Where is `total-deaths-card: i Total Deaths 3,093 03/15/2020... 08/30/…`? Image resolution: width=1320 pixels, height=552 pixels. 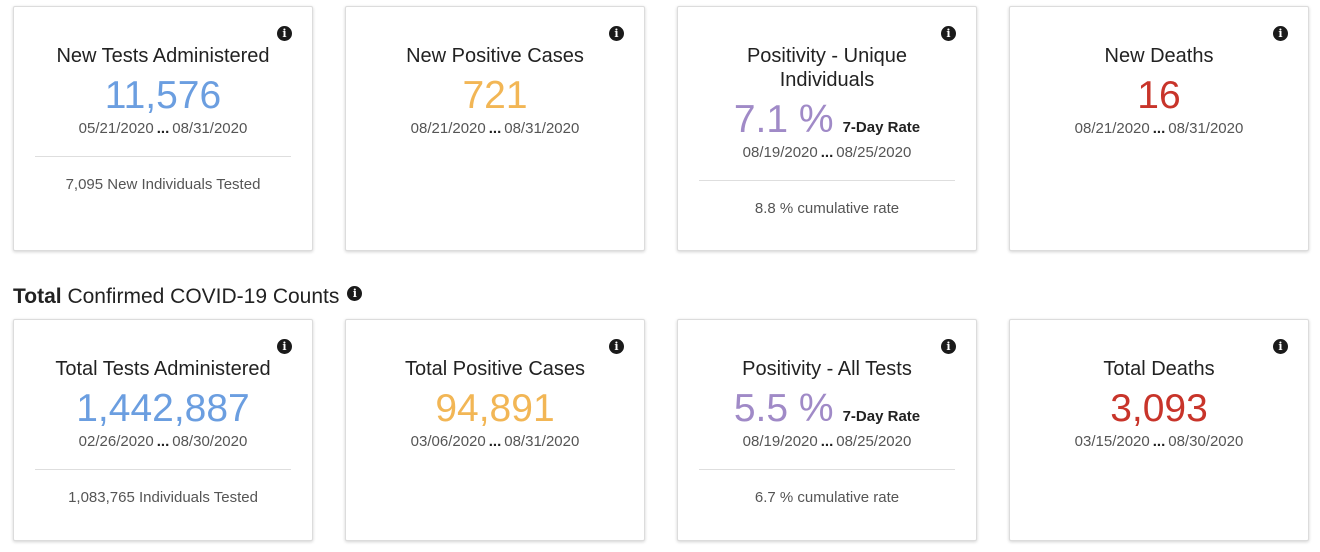
total-deaths-card: i Total Deaths 3,093 03/15/2020... 08/30/… is located at coordinates (1159, 430).